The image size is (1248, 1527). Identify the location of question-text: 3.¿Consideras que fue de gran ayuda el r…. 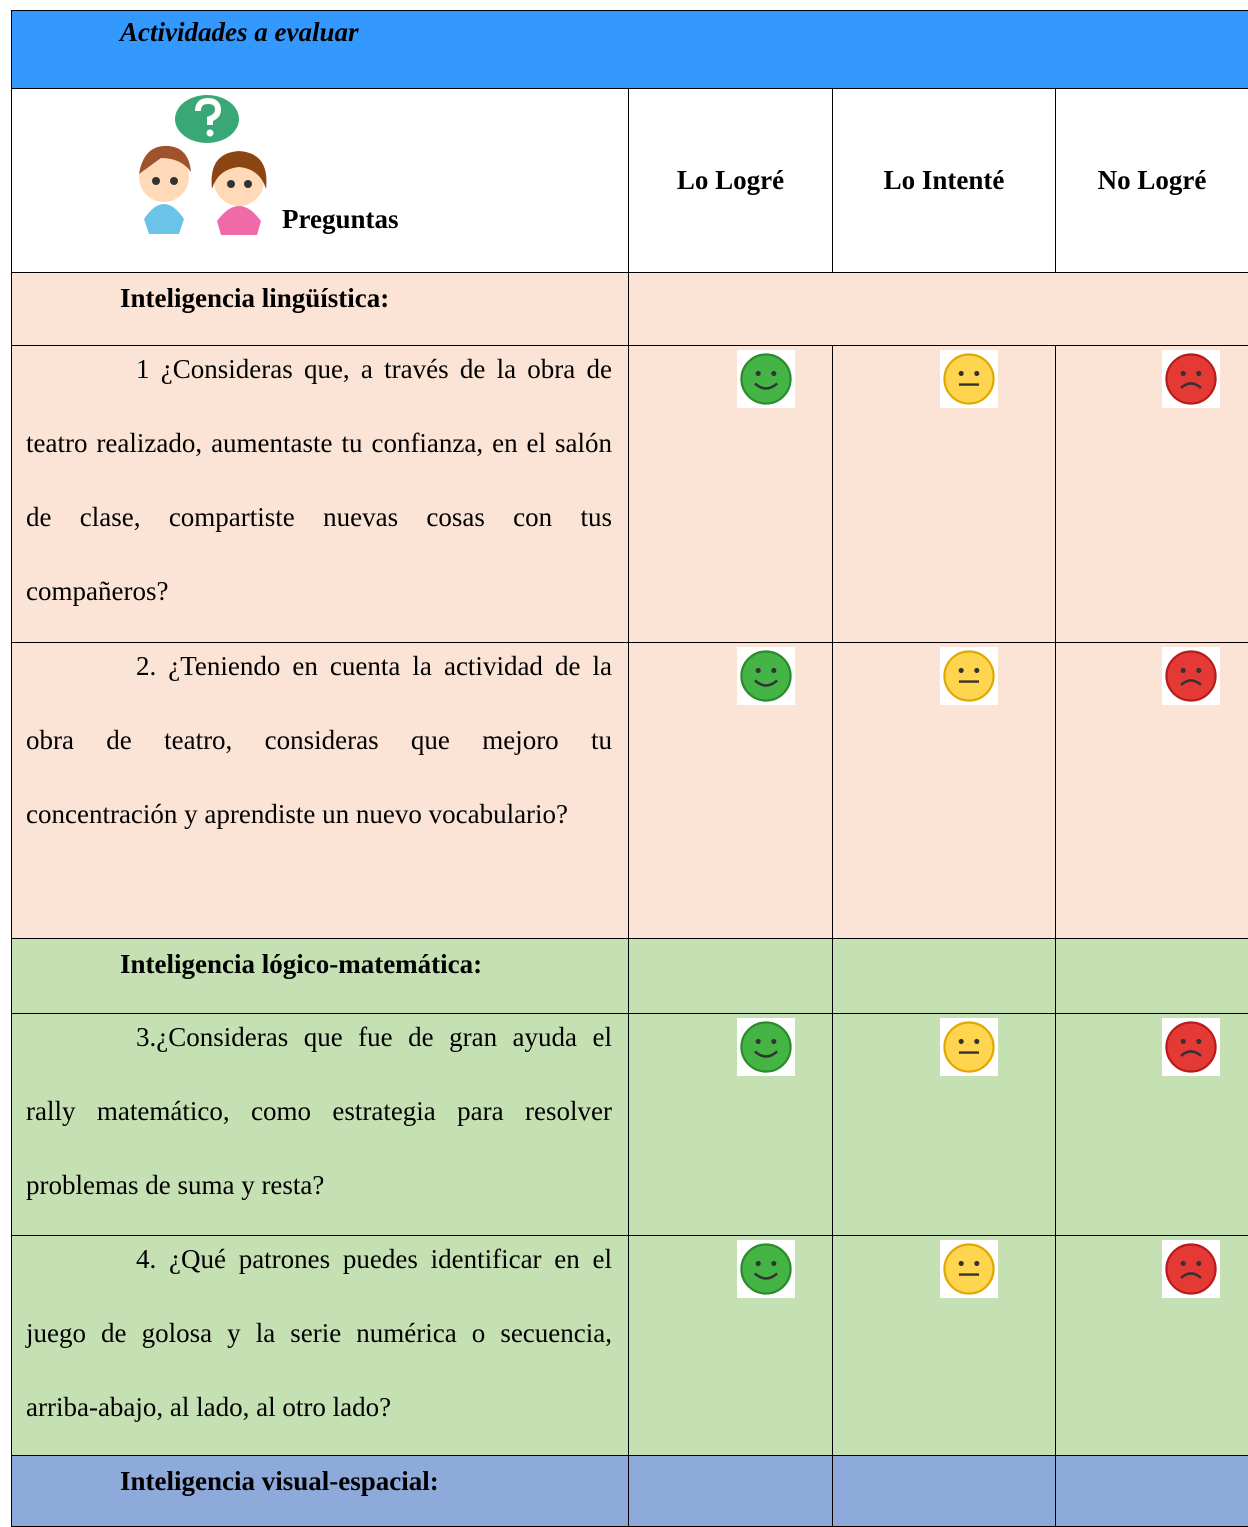
(320, 1111).